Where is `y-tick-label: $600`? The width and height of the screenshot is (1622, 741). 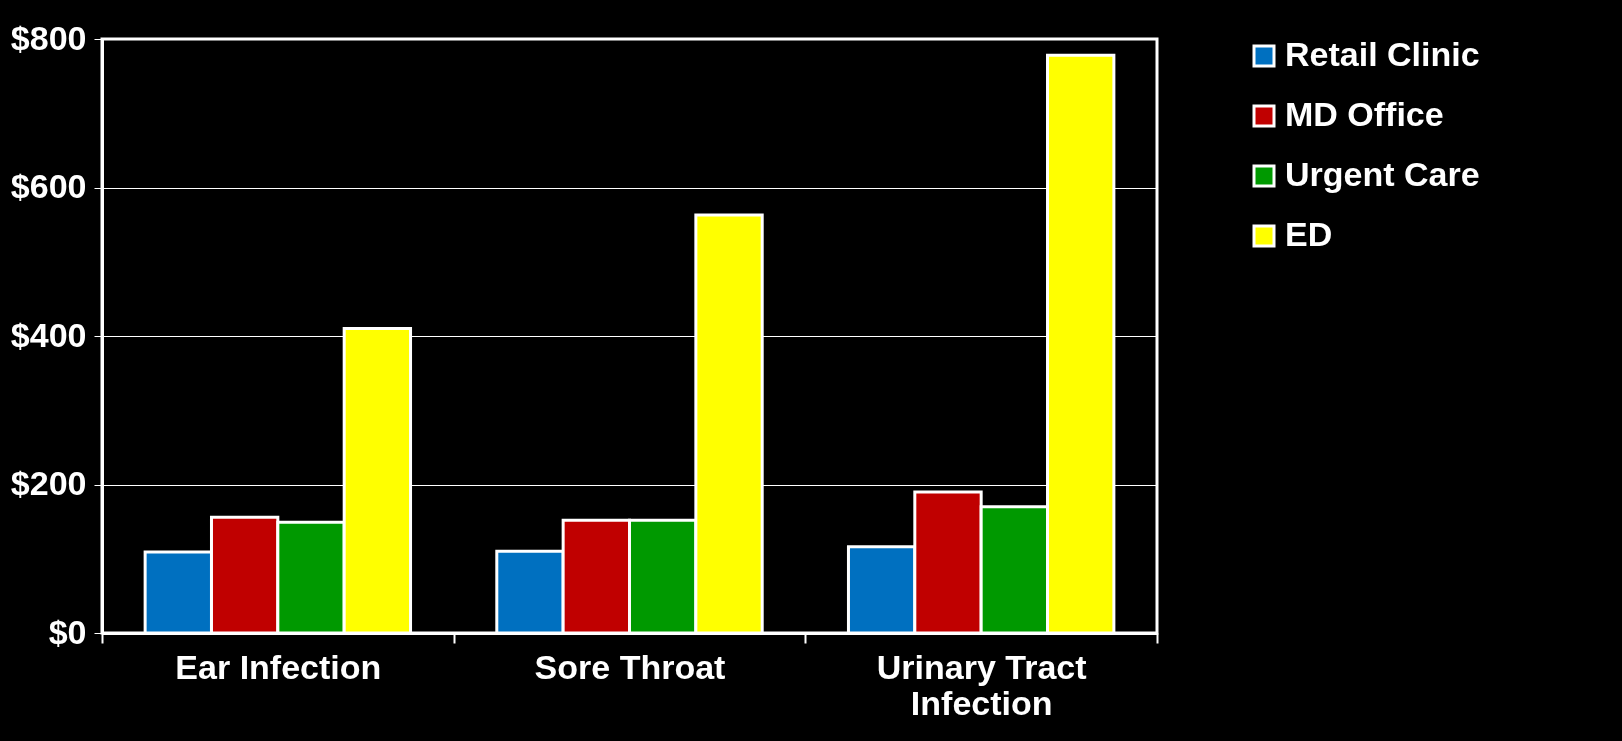 y-tick-label: $600 is located at coordinates (48, 186).